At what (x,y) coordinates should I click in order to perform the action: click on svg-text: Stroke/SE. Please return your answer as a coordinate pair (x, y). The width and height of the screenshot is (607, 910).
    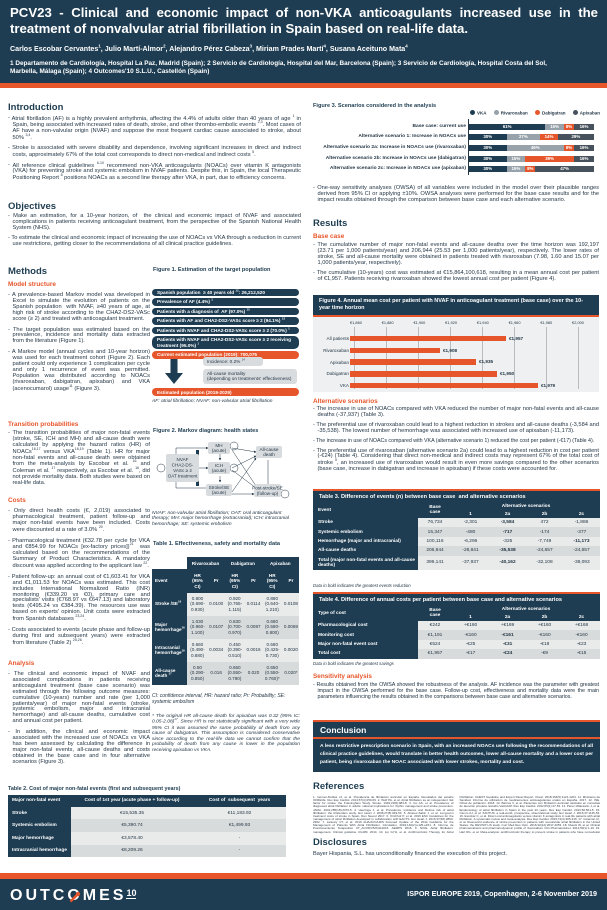
    Looking at the image, I should click on (219, 487).